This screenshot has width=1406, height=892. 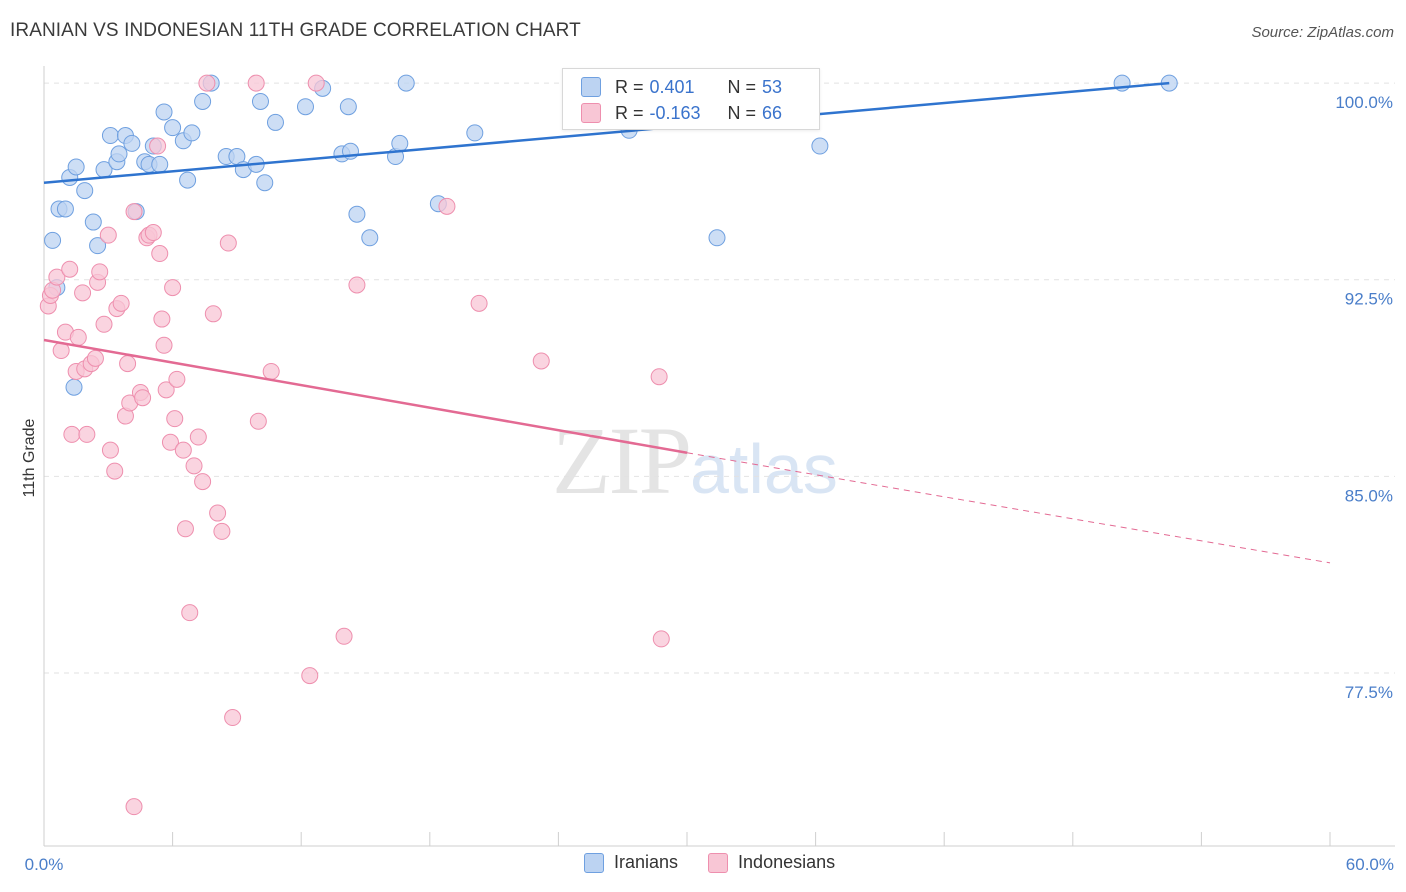 What do you see at coordinates (1369, 495) in the screenshot?
I see `y-tick-label: 85.0%` at bounding box center [1369, 495].